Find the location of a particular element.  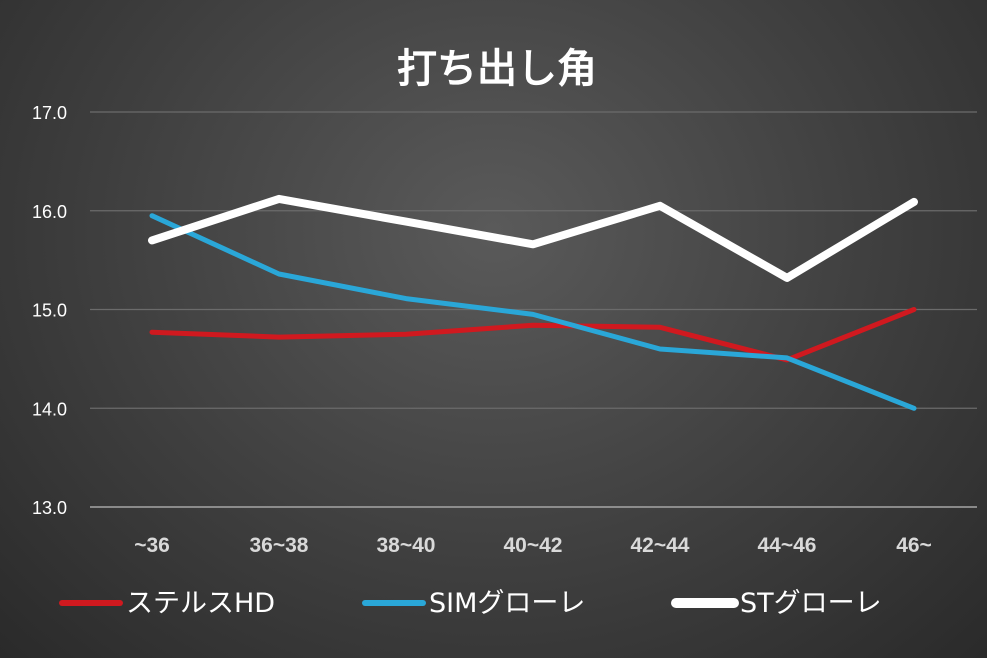

y-tick-label: 16.0 is located at coordinates (49, 212).